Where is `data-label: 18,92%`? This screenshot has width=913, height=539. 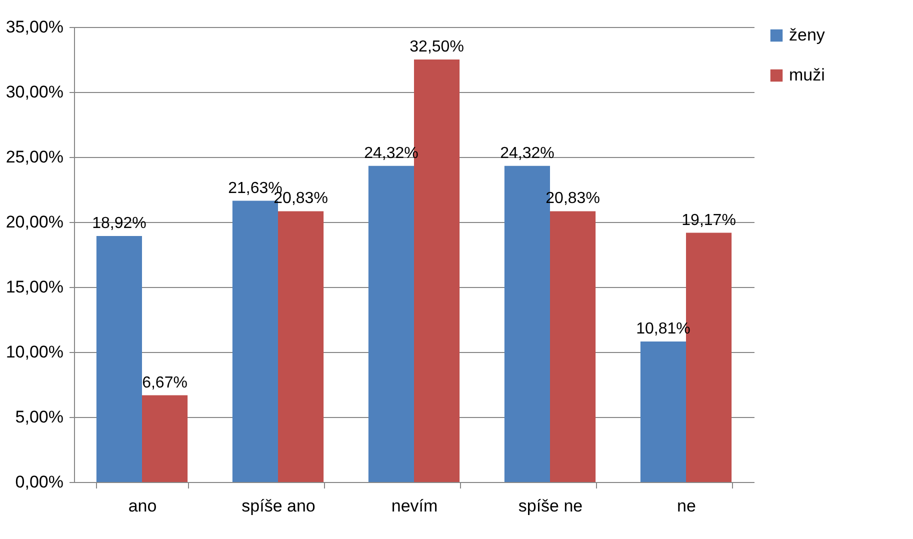
data-label: 18,92% is located at coordinates (119, 223).